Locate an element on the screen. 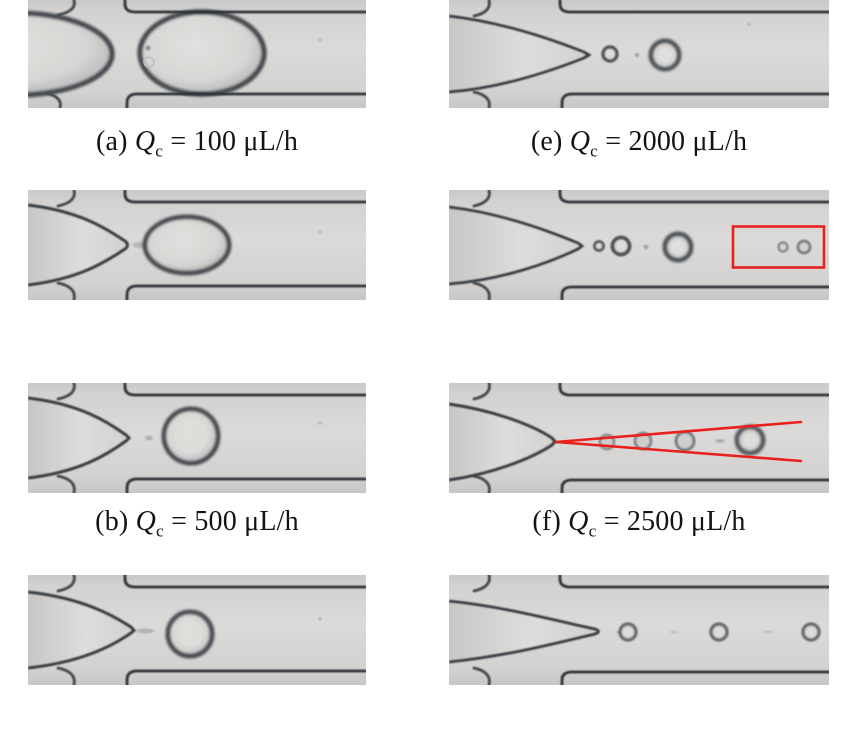 The height and width of the screenshot is (743, 851). panel-e: (e) Qc = 2000 μL/h is located at coordinates (639, 80).